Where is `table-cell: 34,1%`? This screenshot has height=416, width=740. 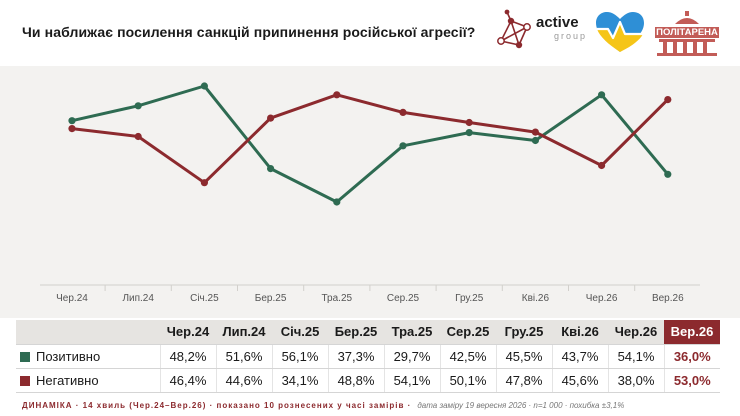 table-cell: 34,1% is located at coordinates (299, 380).